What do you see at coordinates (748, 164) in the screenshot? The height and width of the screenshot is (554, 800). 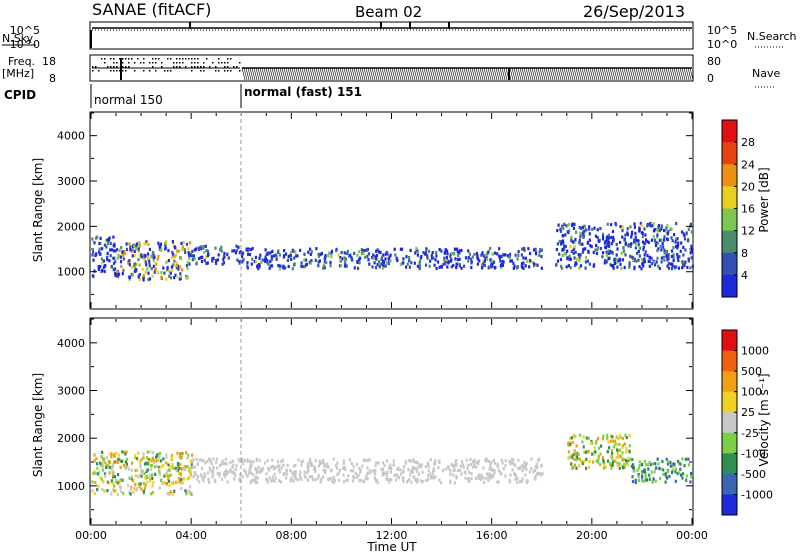 I see `colorbar-tick-label: 24` at bounding box center [748, 164].